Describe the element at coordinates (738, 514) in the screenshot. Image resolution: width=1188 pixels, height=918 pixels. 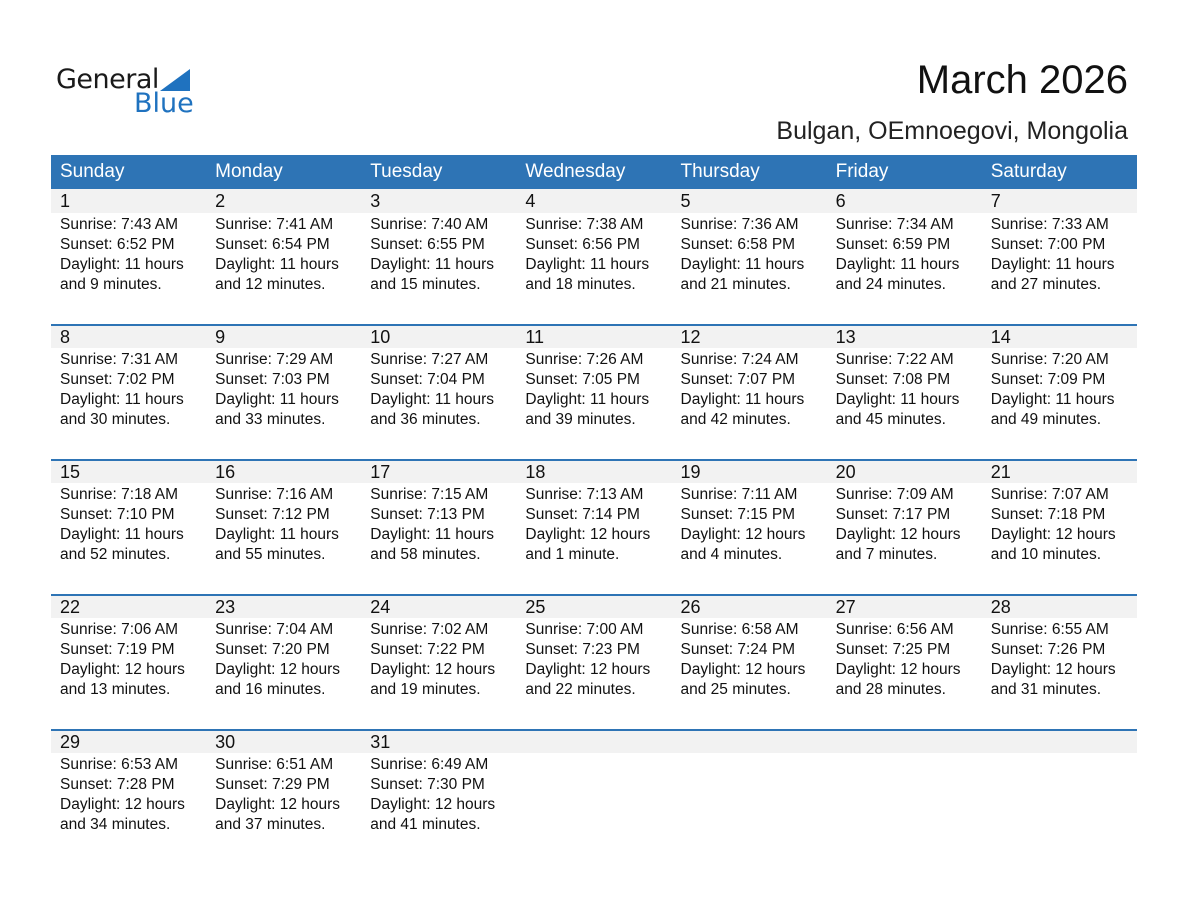
I see `sunset-text: Sunset: 7:15 PM` at that location.